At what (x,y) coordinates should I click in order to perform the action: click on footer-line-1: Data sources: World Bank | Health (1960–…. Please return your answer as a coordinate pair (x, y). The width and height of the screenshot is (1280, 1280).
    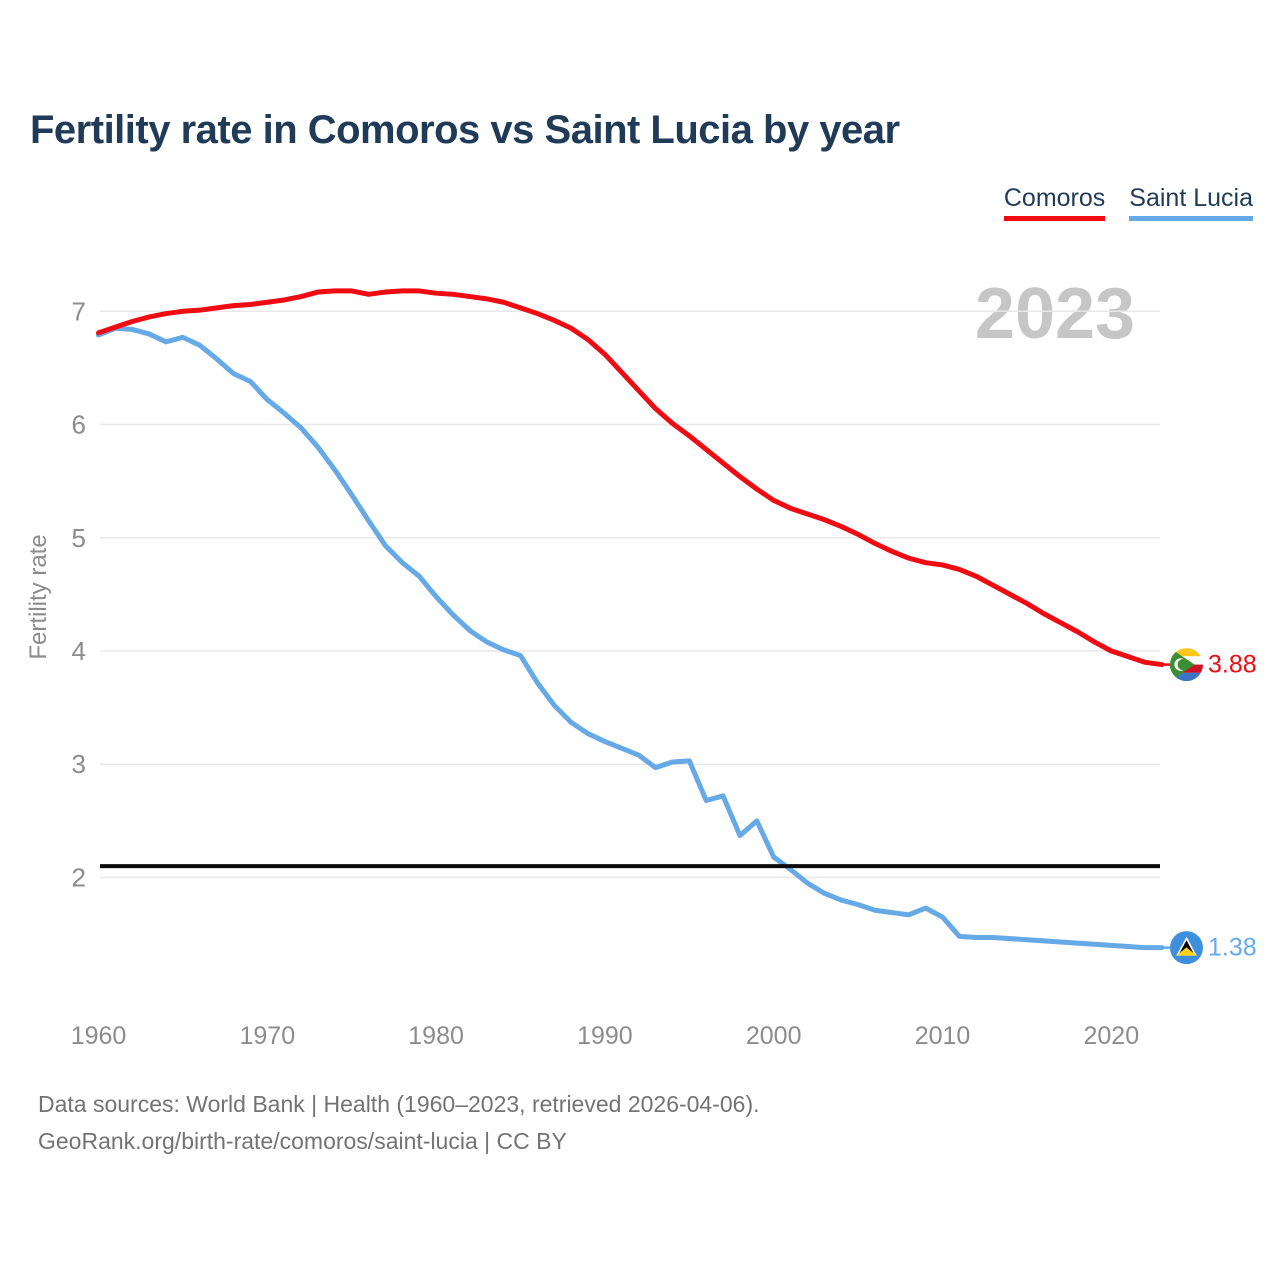
    Looking at the image, I should click on (399, 1104).